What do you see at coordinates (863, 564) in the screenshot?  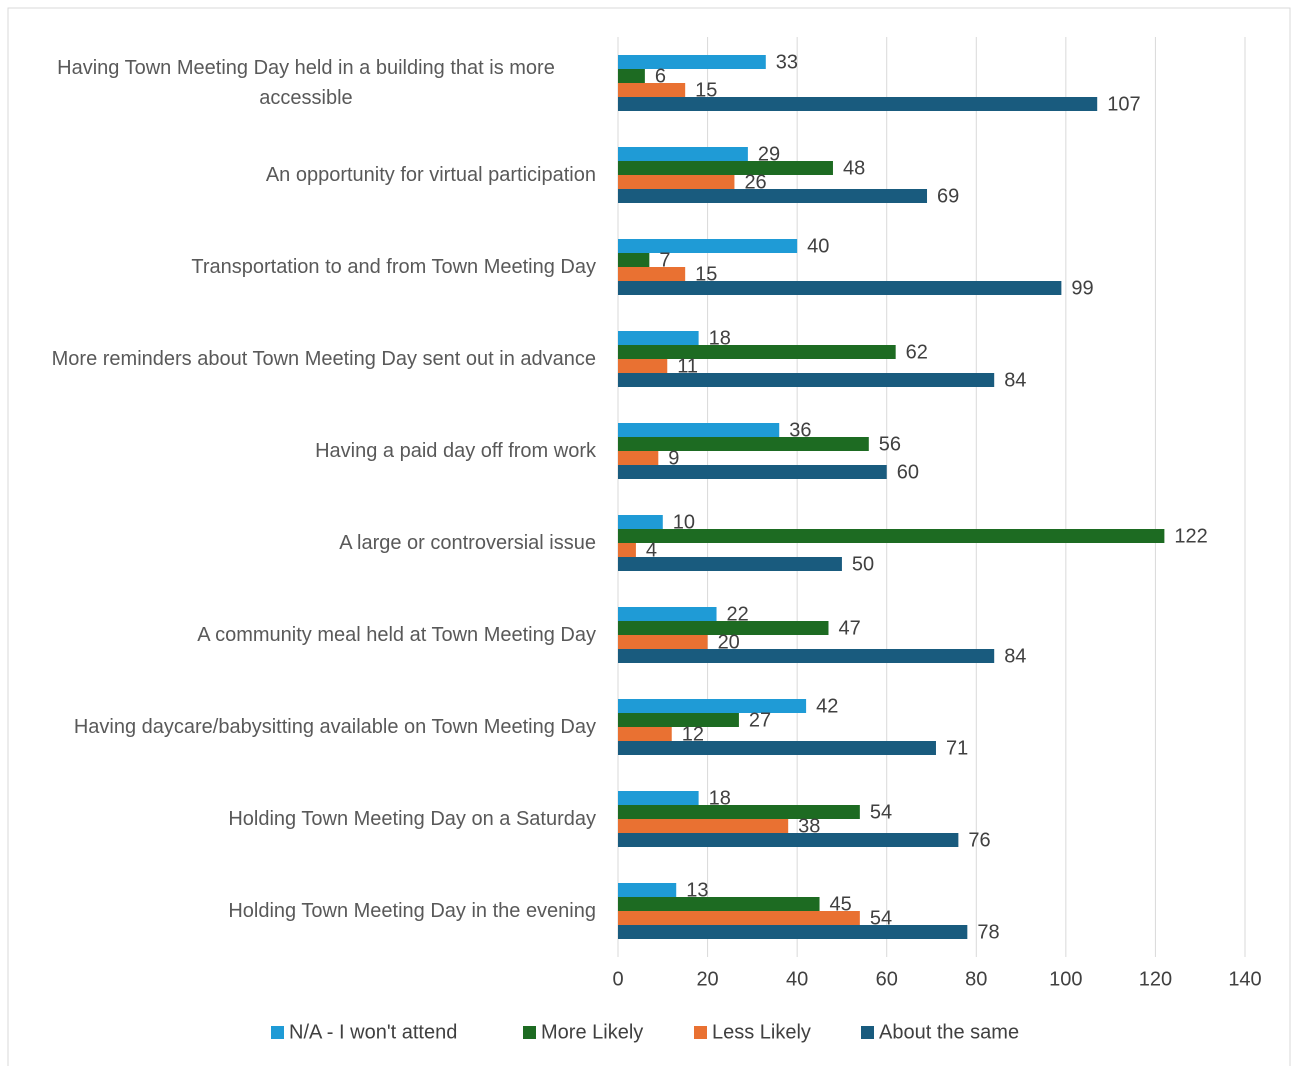 I see `value-label: 50` at bounding box center [863, 564].